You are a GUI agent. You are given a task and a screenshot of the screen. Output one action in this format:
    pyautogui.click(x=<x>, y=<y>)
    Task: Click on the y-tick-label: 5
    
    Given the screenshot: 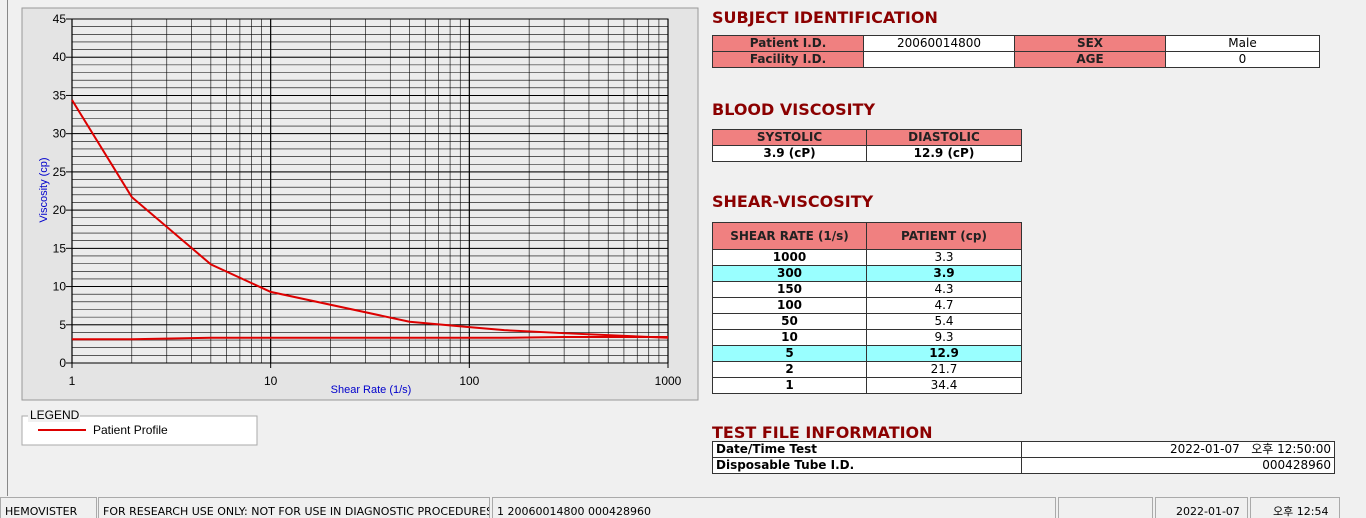 What is the action you would take?
    pyautogui.click(x=62, y=325)
    